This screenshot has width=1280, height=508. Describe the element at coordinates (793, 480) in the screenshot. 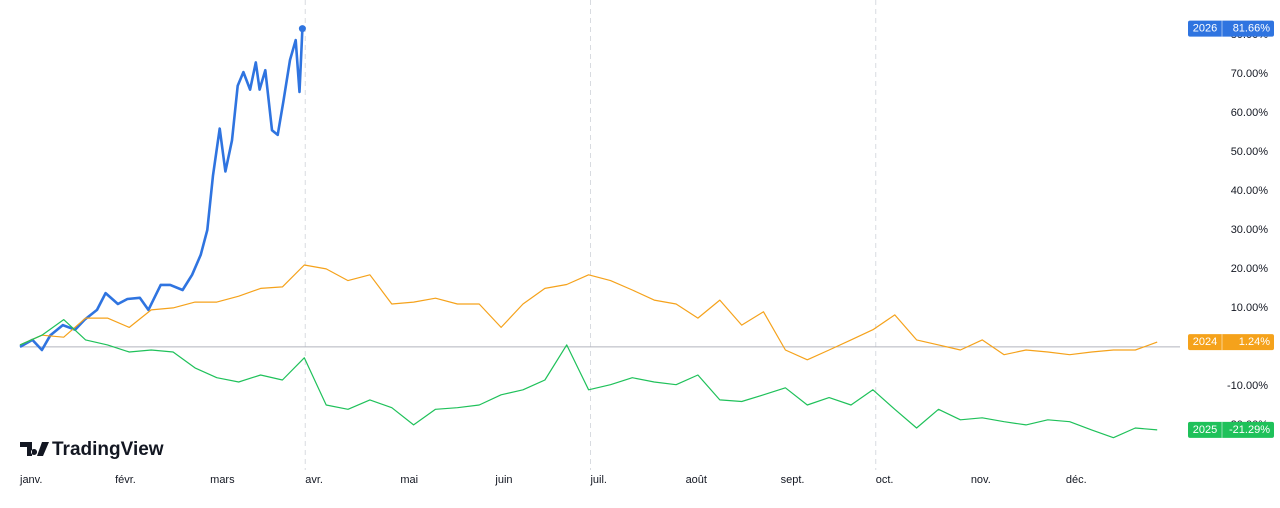

I see `x-tick-label: sept.` at that location.